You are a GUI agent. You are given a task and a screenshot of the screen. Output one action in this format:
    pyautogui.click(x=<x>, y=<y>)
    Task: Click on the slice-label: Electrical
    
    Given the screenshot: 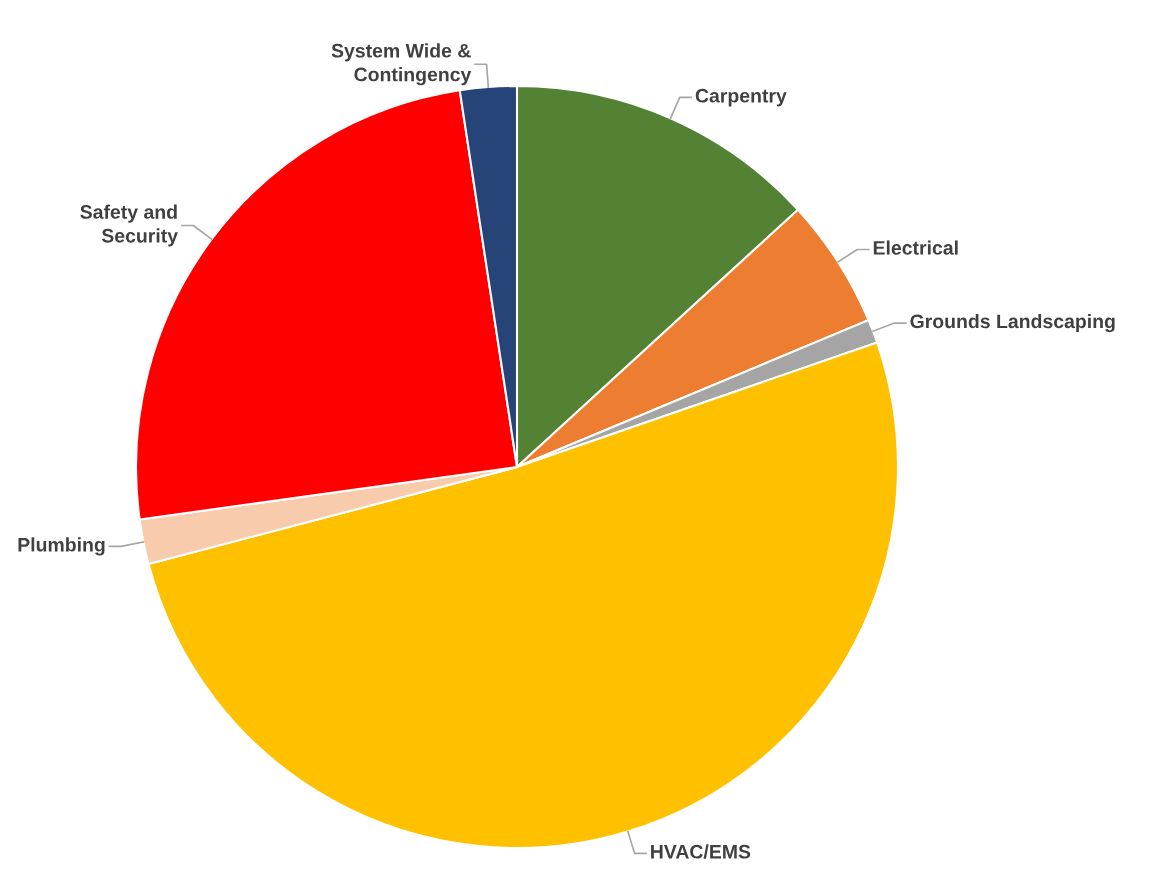 What is the action you would take?
    pyautogui.click(x=915, y=247)
    